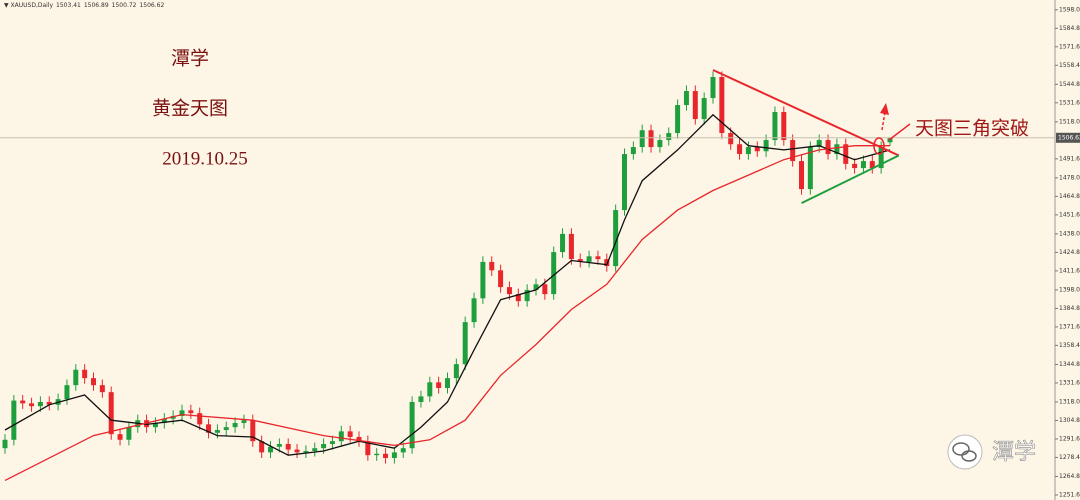 The image size is (1080, 500). I want to click on y-tick-label: 1411.60, so click(1069, 270).